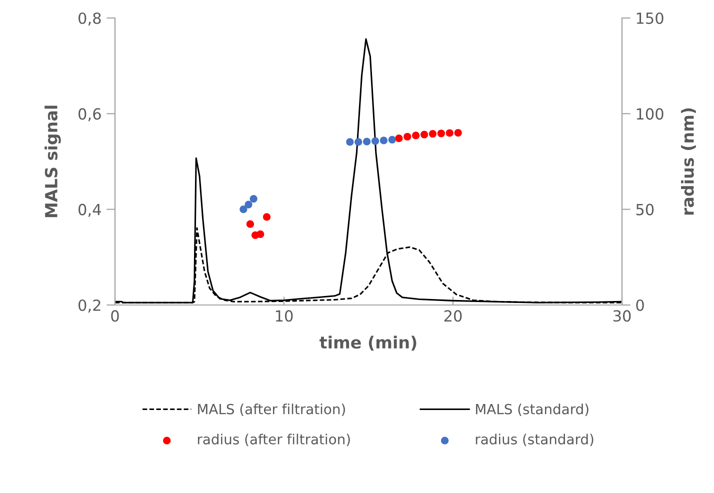 Image resolution: width=714 pixels, height=493 pixels. What do you see at coordinates (453, 316) in the screenshot?
I see `x-tick-label: 20` at bounding box center [453, 316].